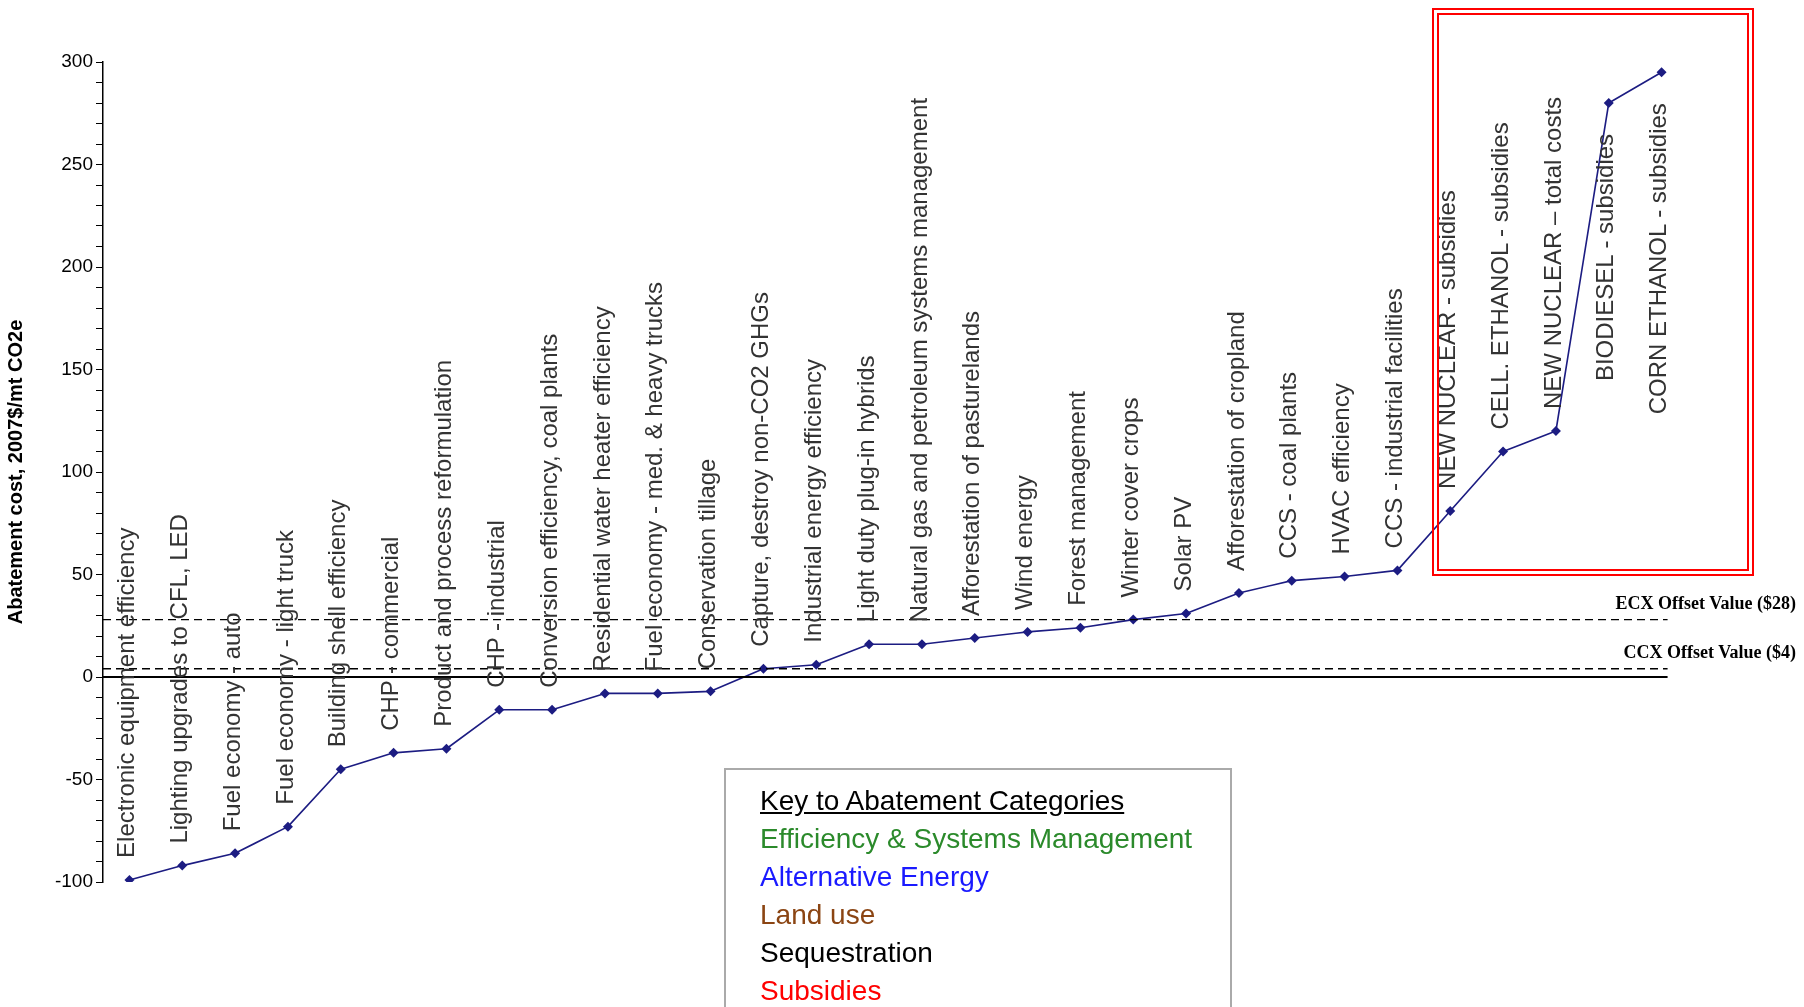  Describe the element at coordinates (126, 692) in the screenshot. I see `x-tick-label: Electronic equipment efficiency` at that location.